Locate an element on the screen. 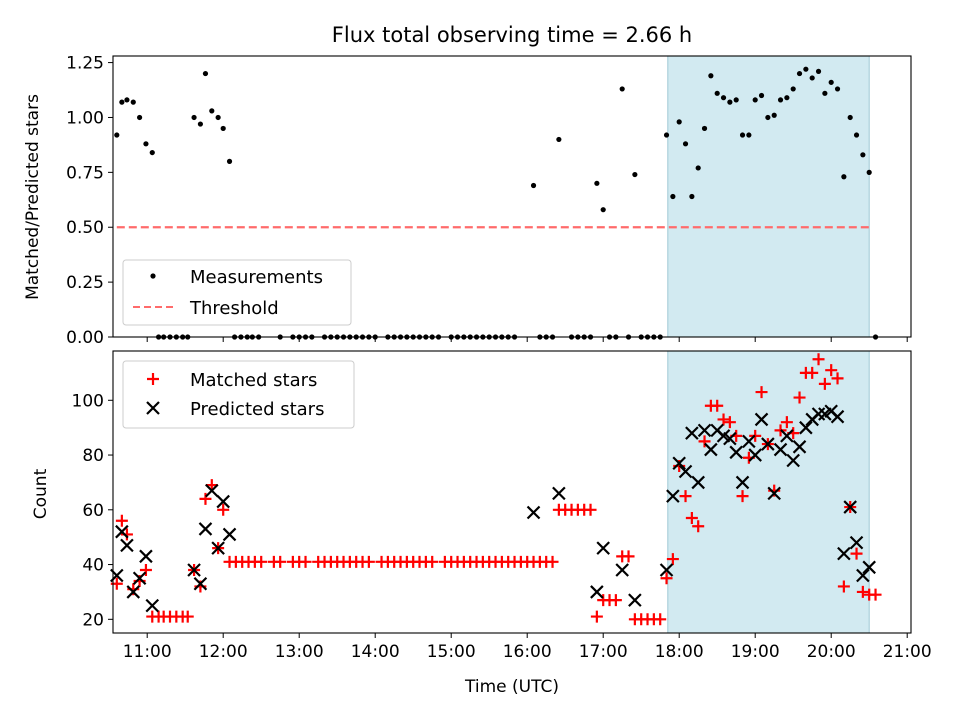 This screenshot has height=720, width=960. ratio-y-tick-label: 0.25 is located at coordinates (85, 283).